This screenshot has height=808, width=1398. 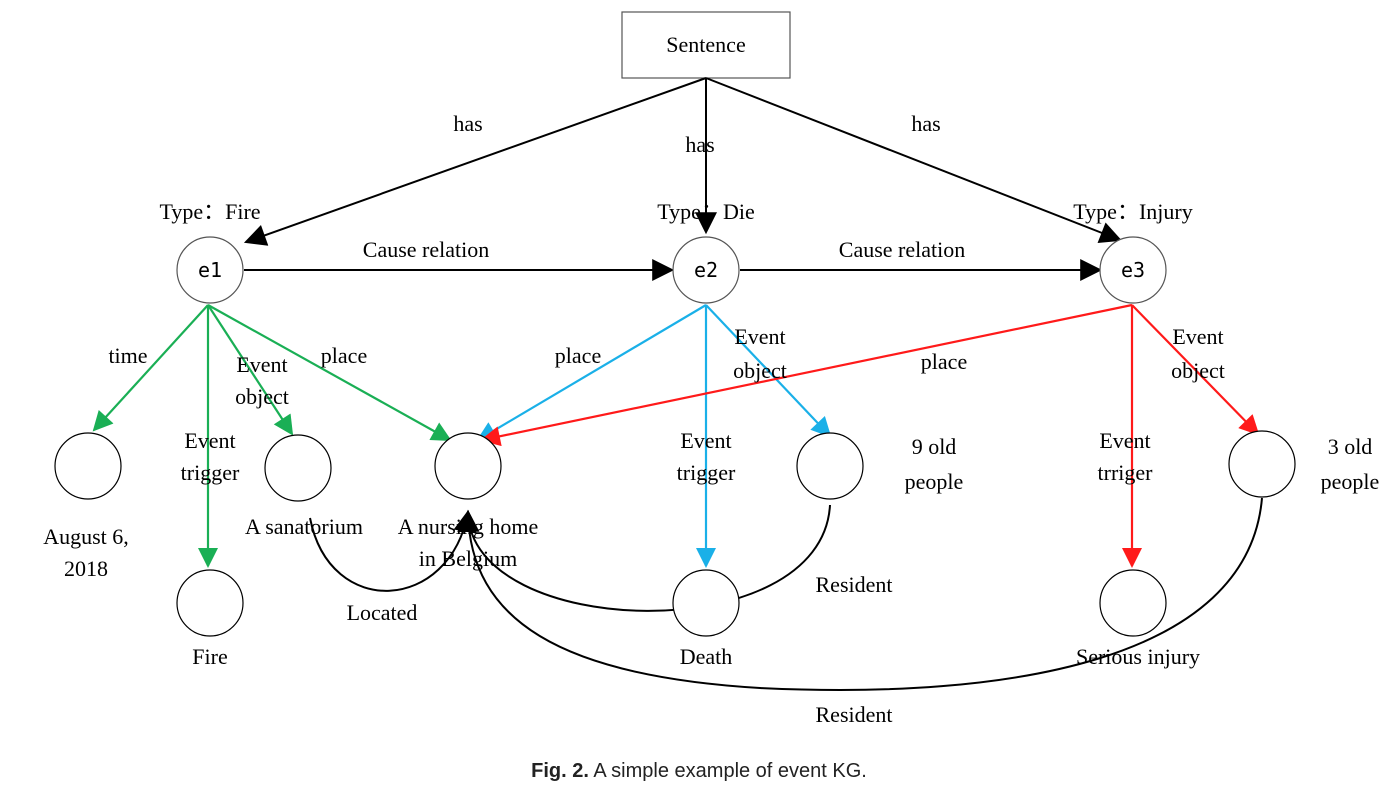 I want to click on cause-label-2: Cause relation, so click(x=902, y=249).